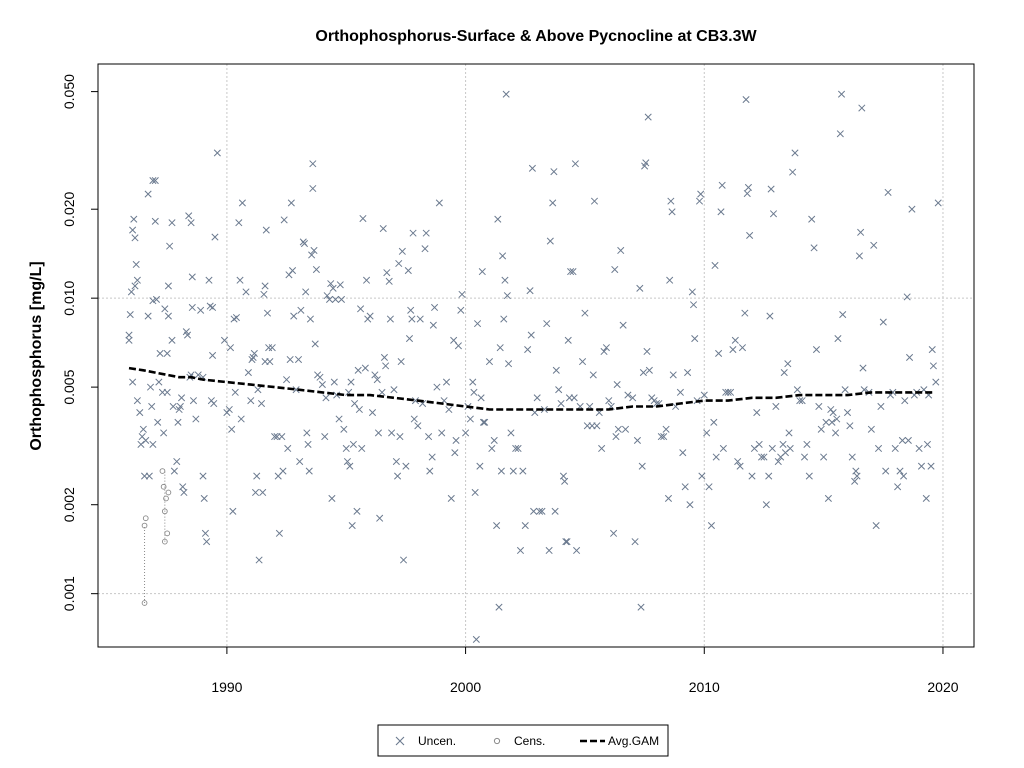 The height and width of the screenshot is (768, 1024). Describe the element at coordinates (529, 741) in the screenshot. I see `legend-label-cens: Cens.` at that location.